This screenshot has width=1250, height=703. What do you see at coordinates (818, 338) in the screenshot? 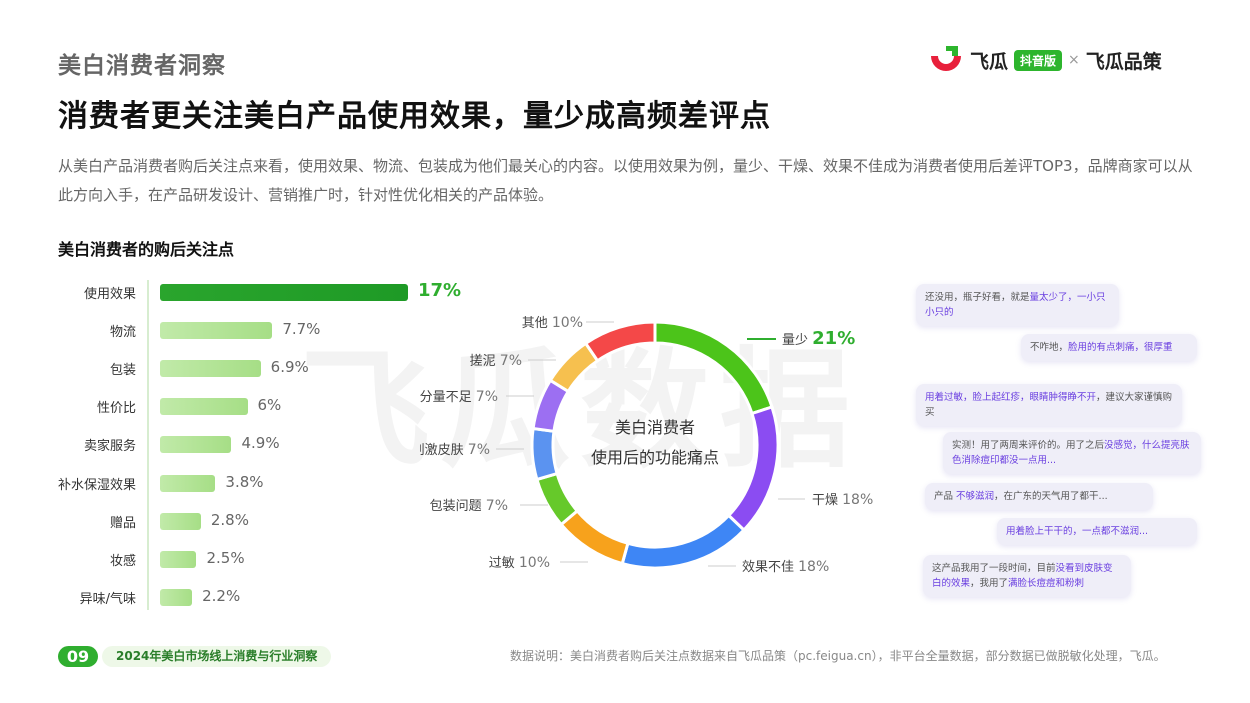
I see `donut-label: 量少 21%` at bounding box center [818, 338].